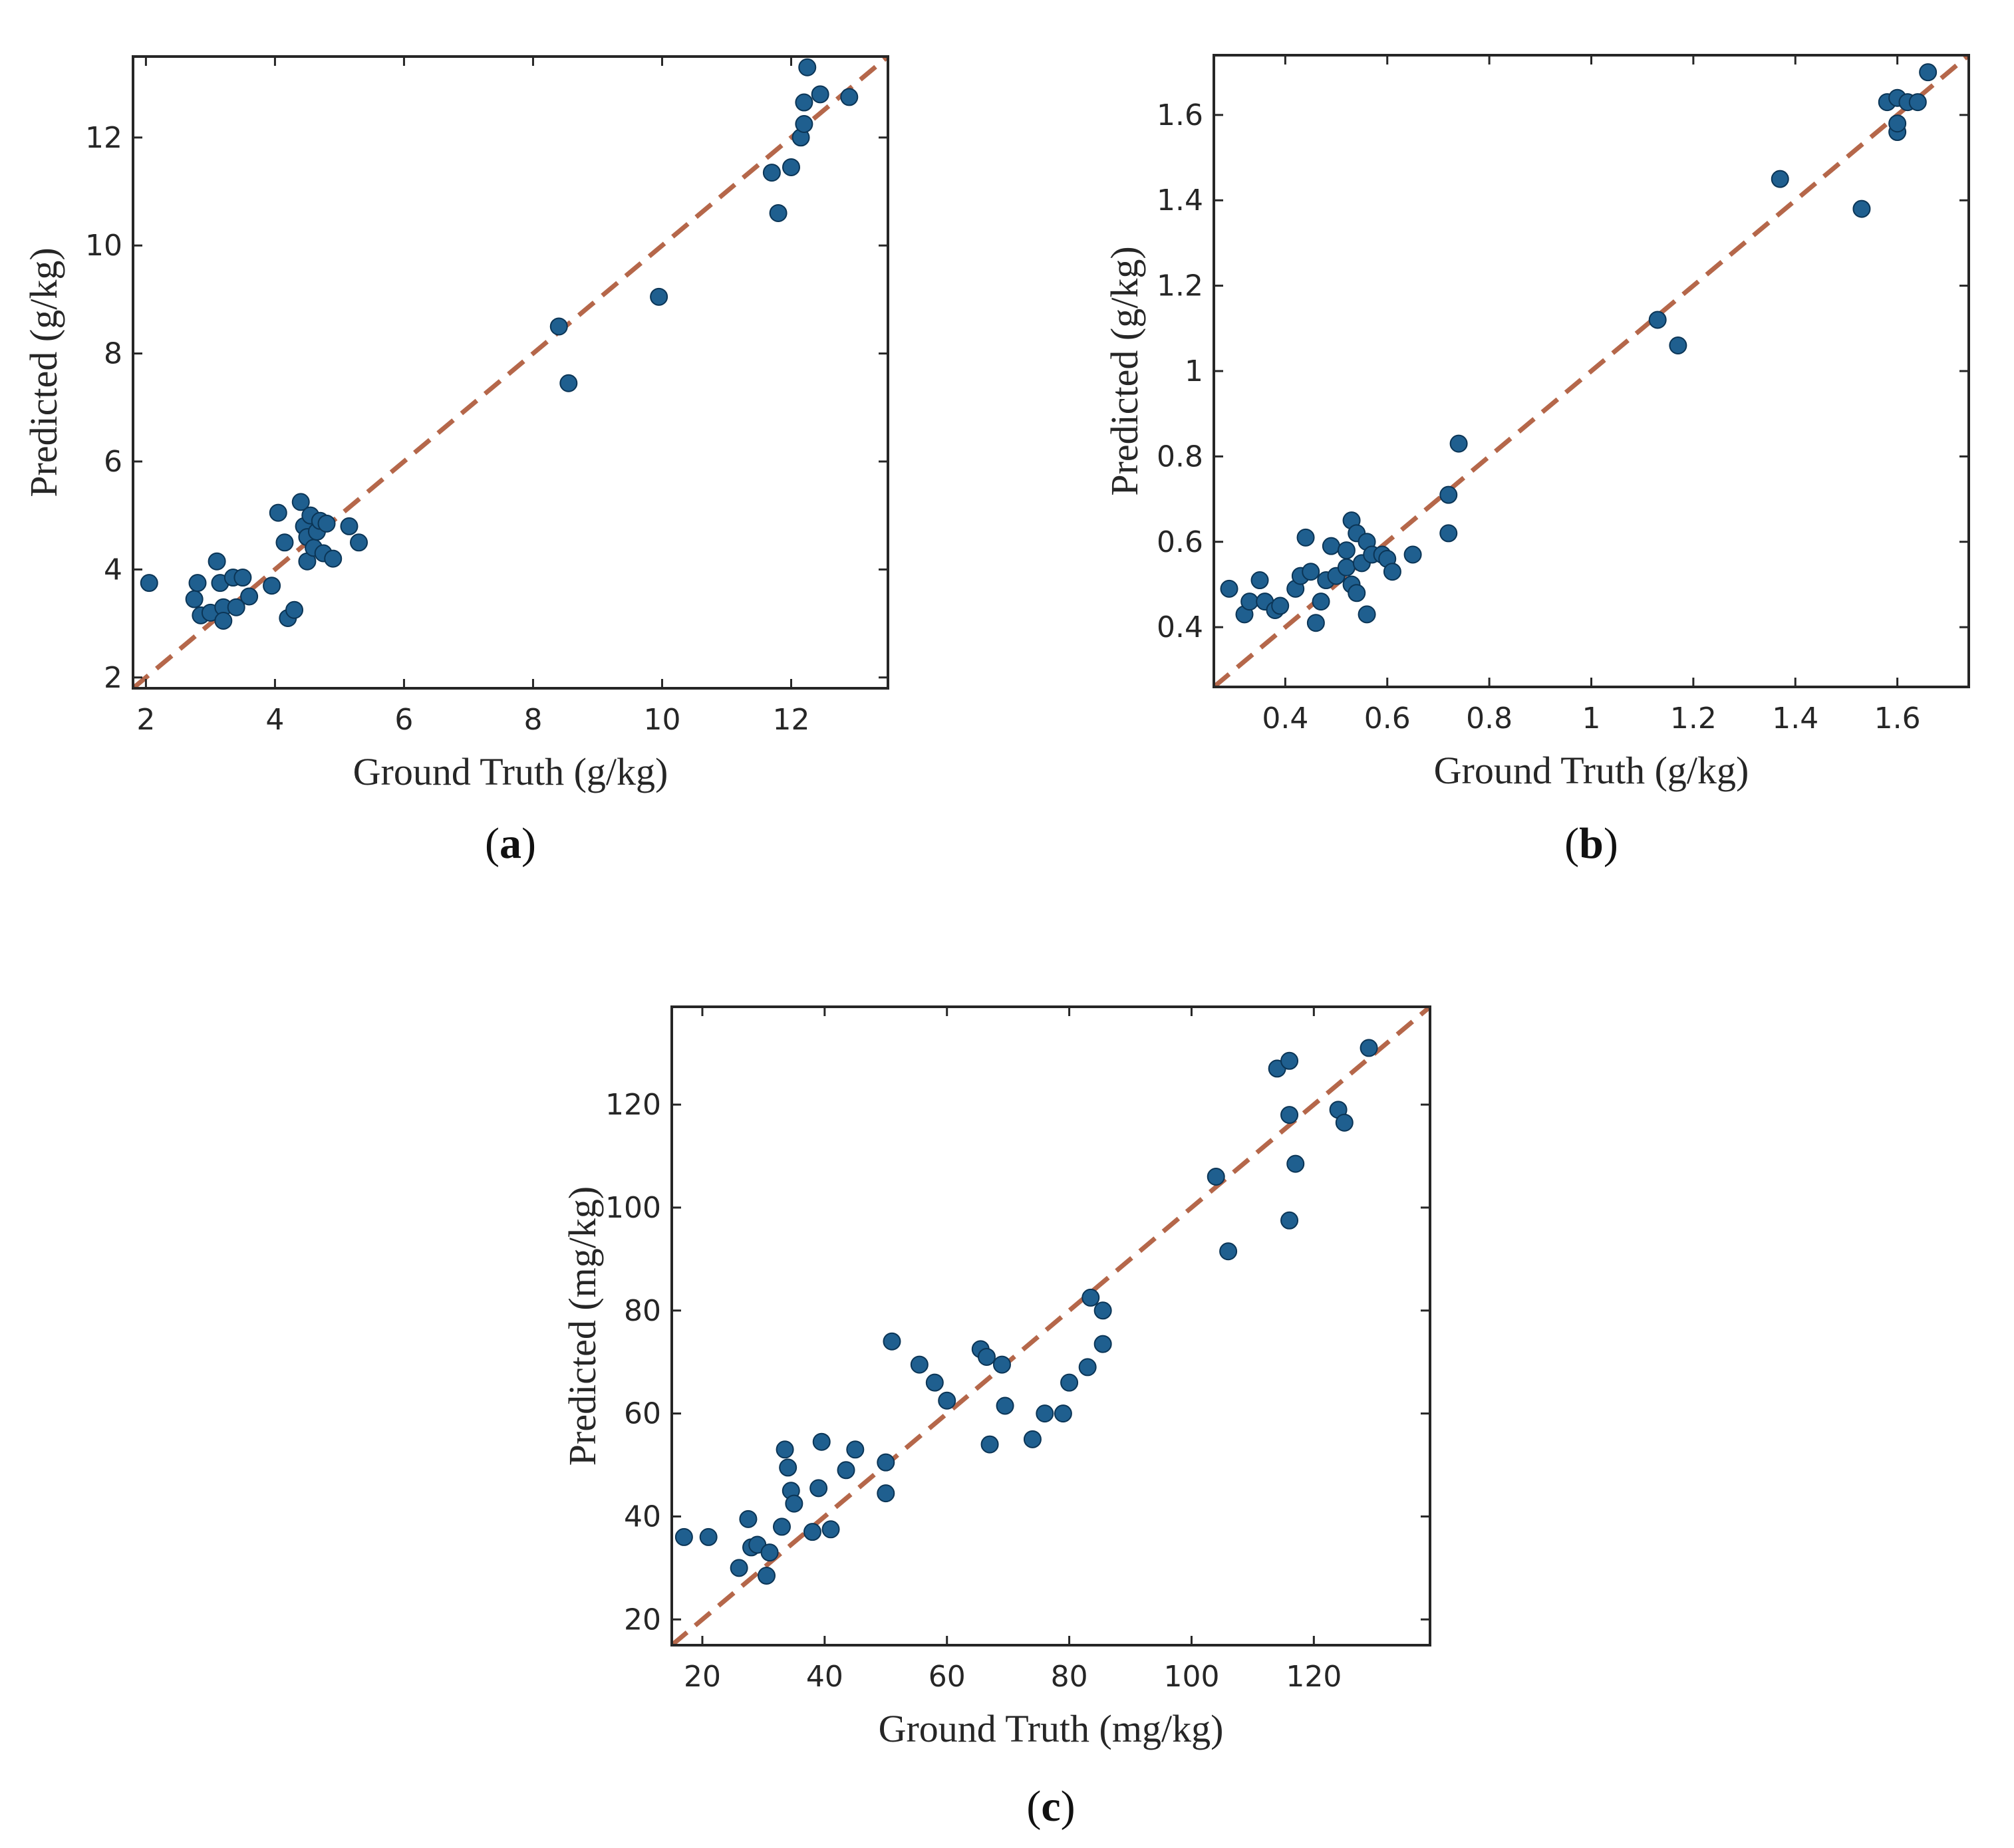  What do you see at coordinates (642, 1414) in the screenshot?
I see `y-tick-label: 60` at bounding box center [642, 1414].